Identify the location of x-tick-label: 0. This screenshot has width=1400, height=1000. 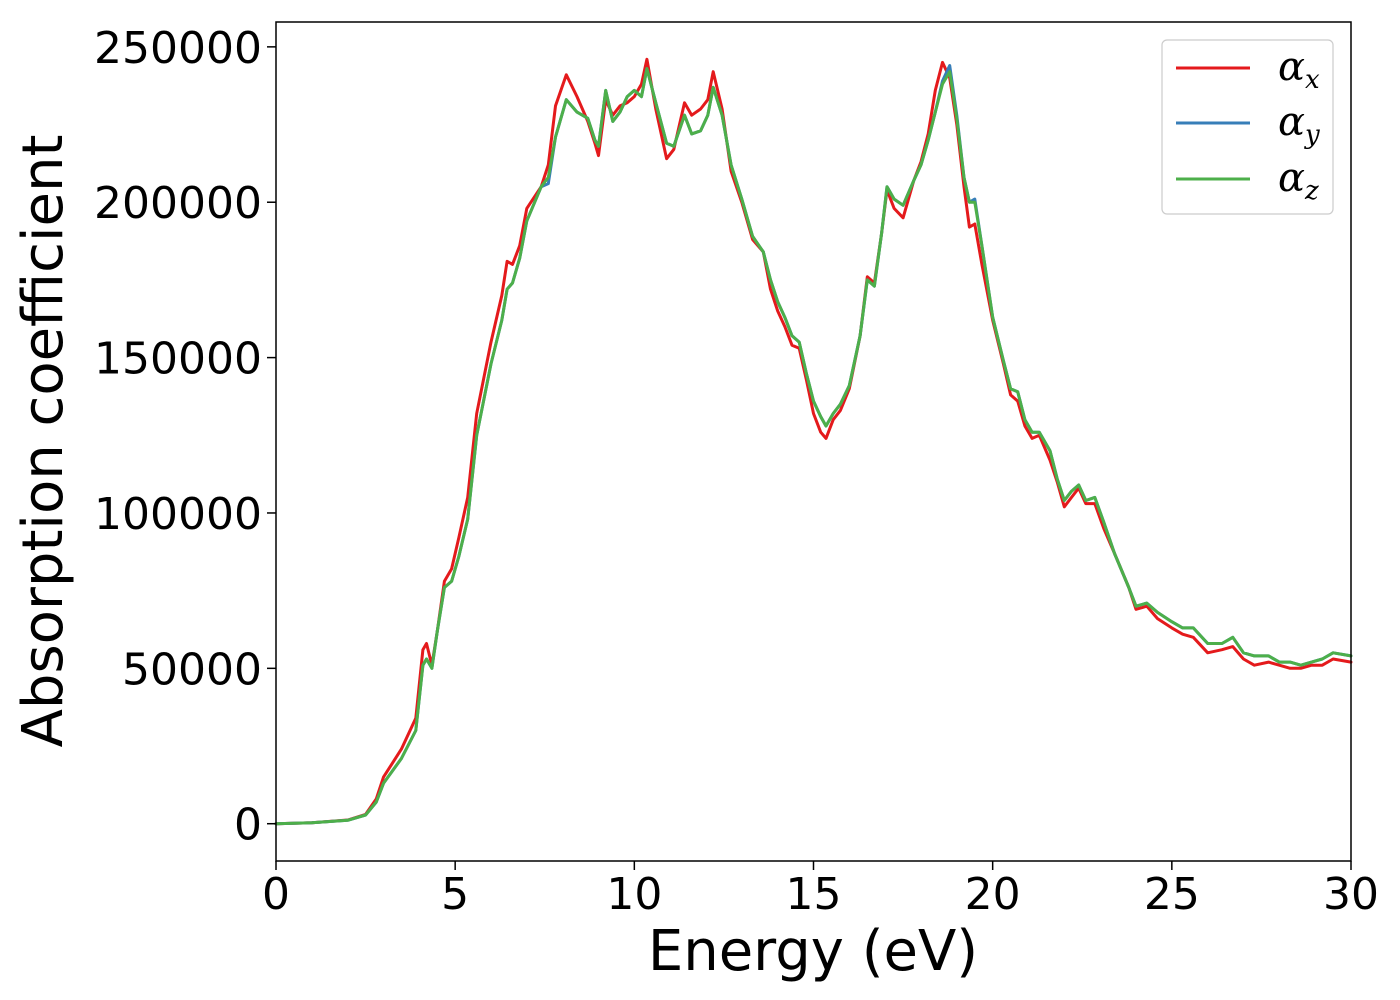
(276, 894).